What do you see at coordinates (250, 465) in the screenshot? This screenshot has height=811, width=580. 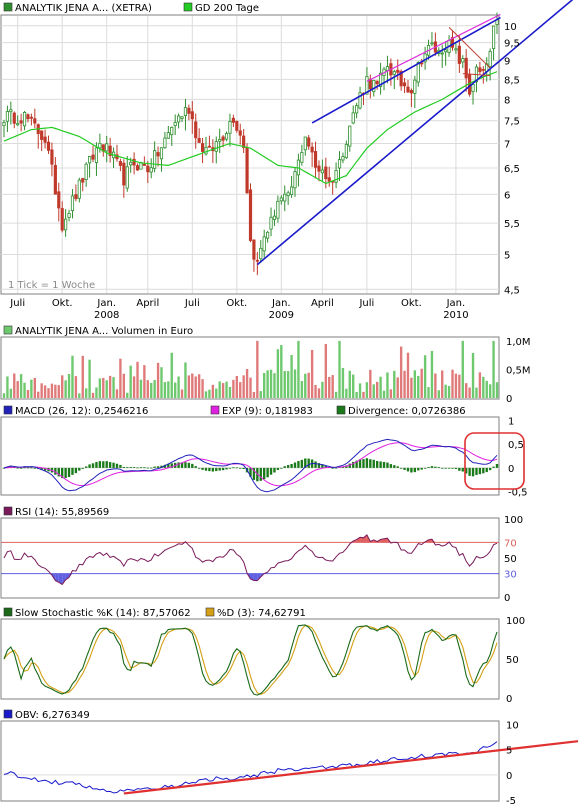 I see `macd-line` at bounding box center [250, 465].